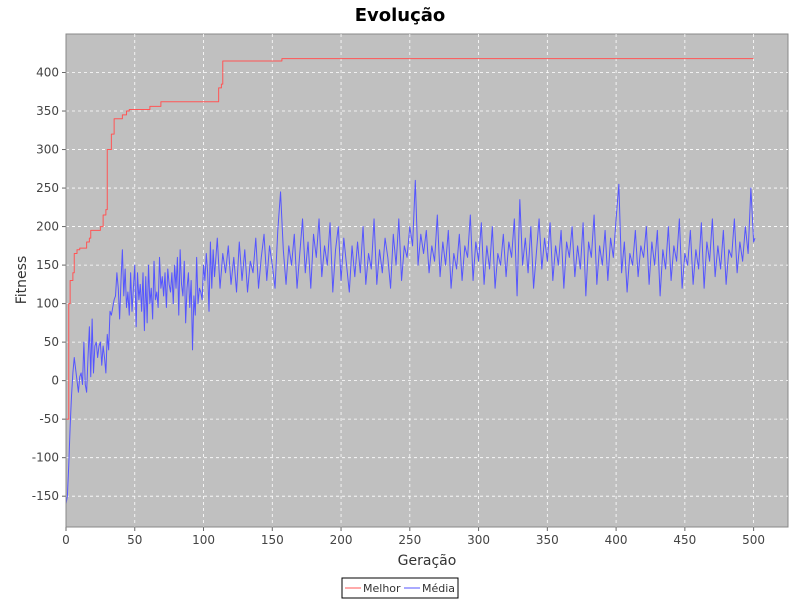 This screenshot has height=604, width=800. I want to click on y-tick-label: 300, so click(47, 150).